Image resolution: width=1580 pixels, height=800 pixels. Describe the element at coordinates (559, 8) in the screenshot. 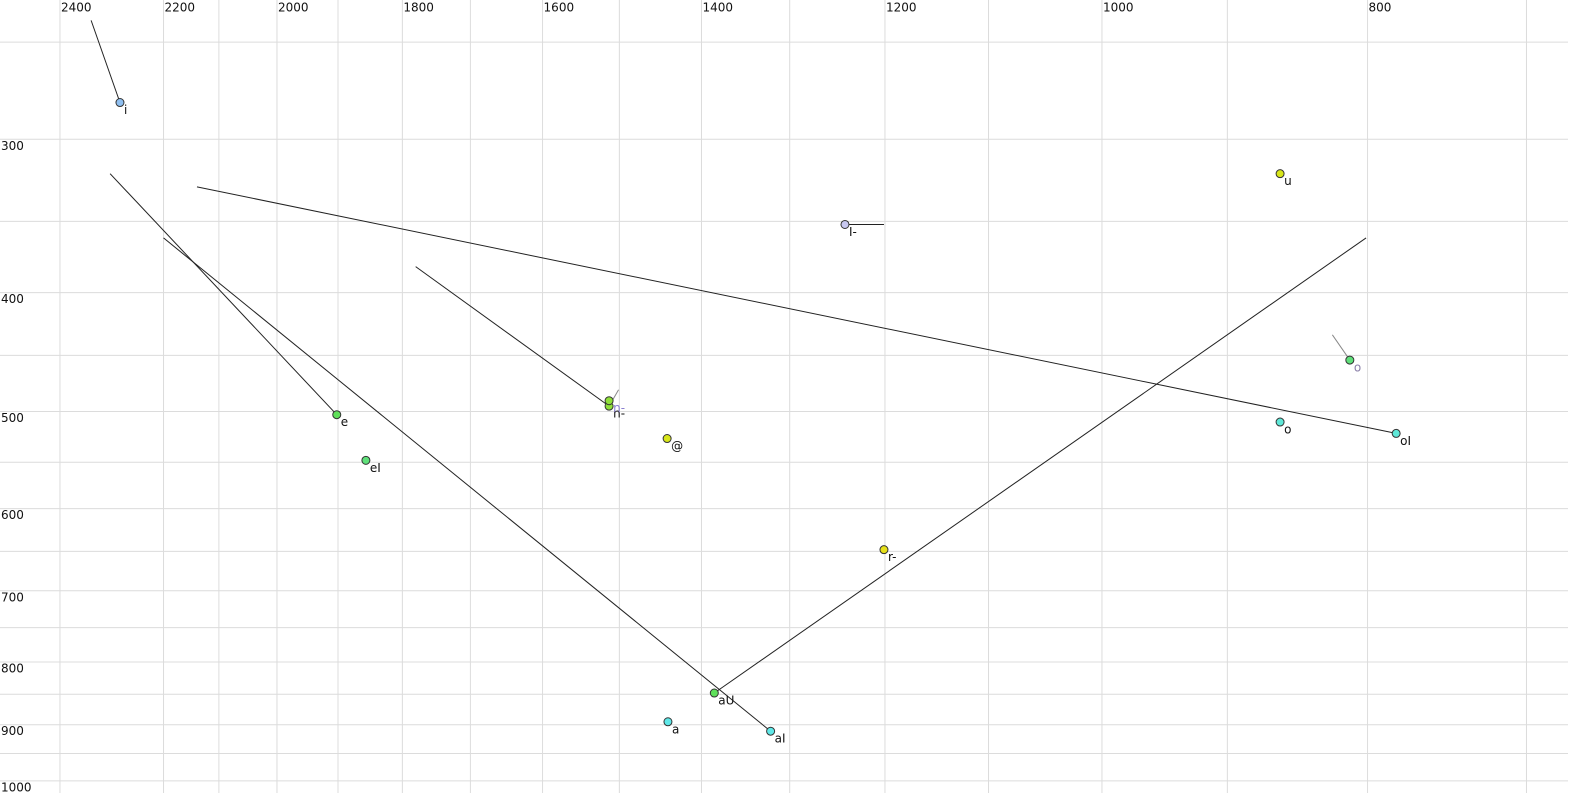

I see `x-tick-label: 1600` at that location.